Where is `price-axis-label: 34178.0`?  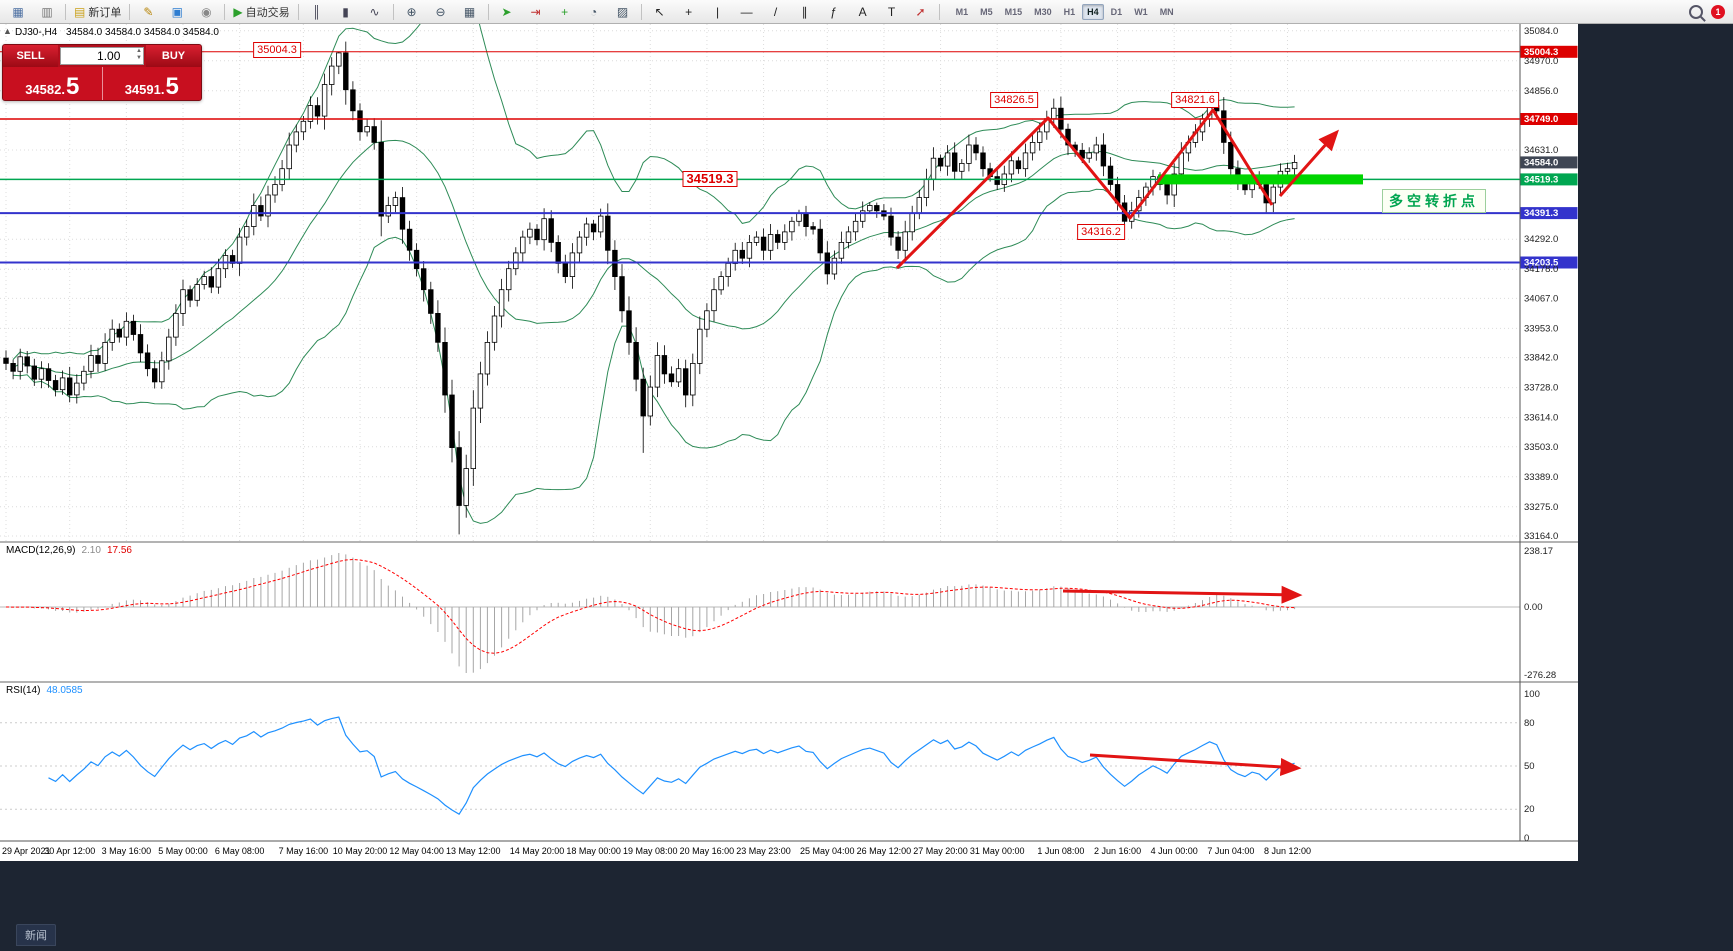
price-axis-label: 34178.0 is located at coordinates (1541, 269).